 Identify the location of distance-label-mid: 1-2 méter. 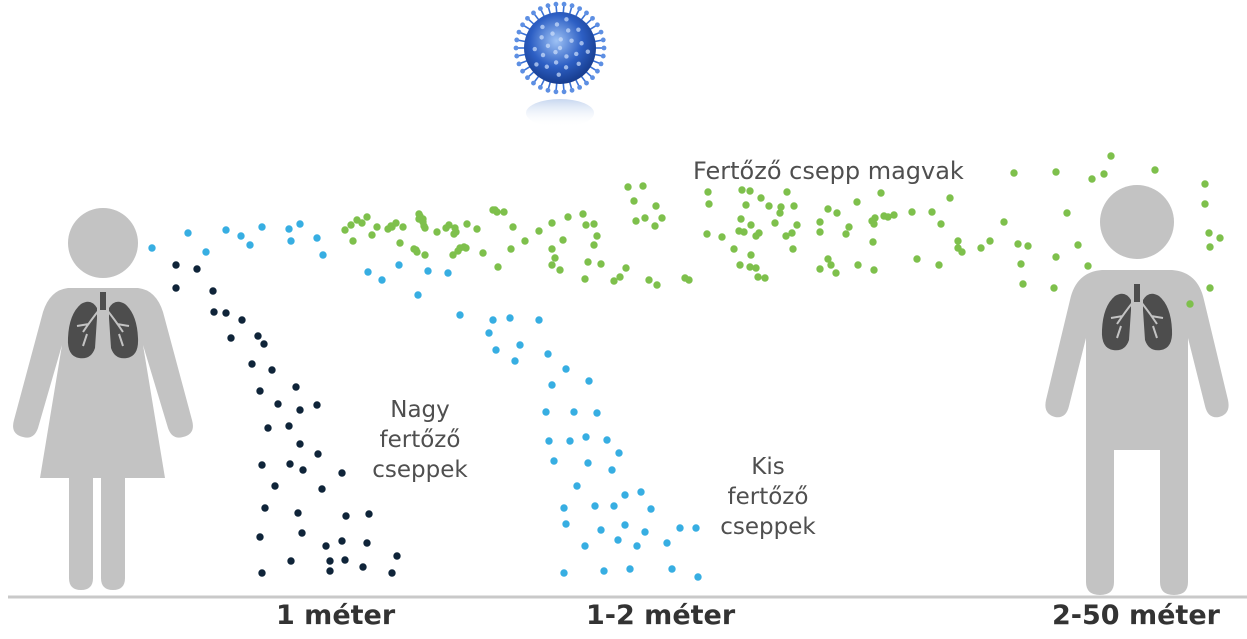
(661, 615).